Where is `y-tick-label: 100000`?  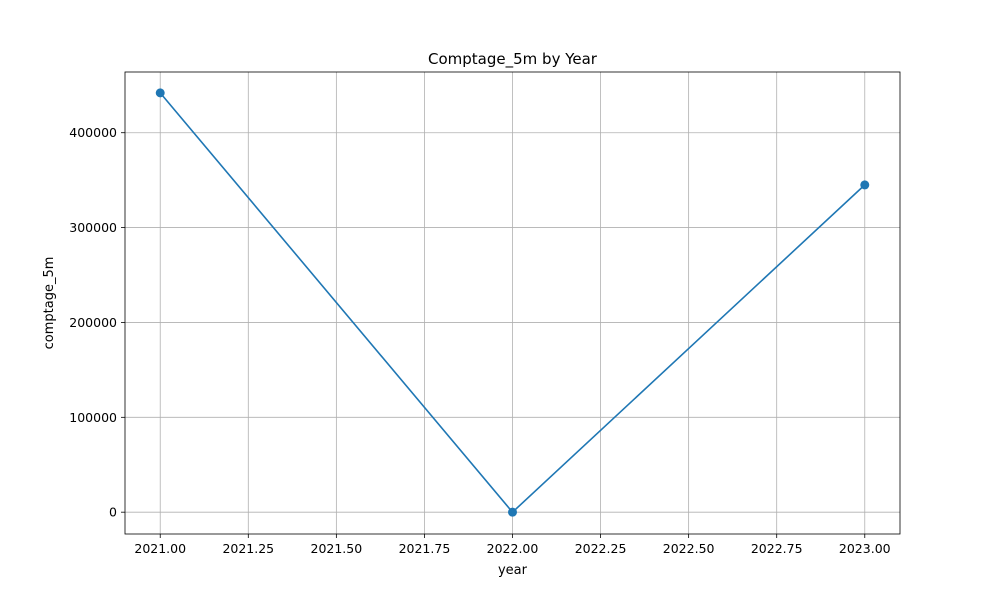 y-tick-label: 100000 is located at coordinates (93, 417).